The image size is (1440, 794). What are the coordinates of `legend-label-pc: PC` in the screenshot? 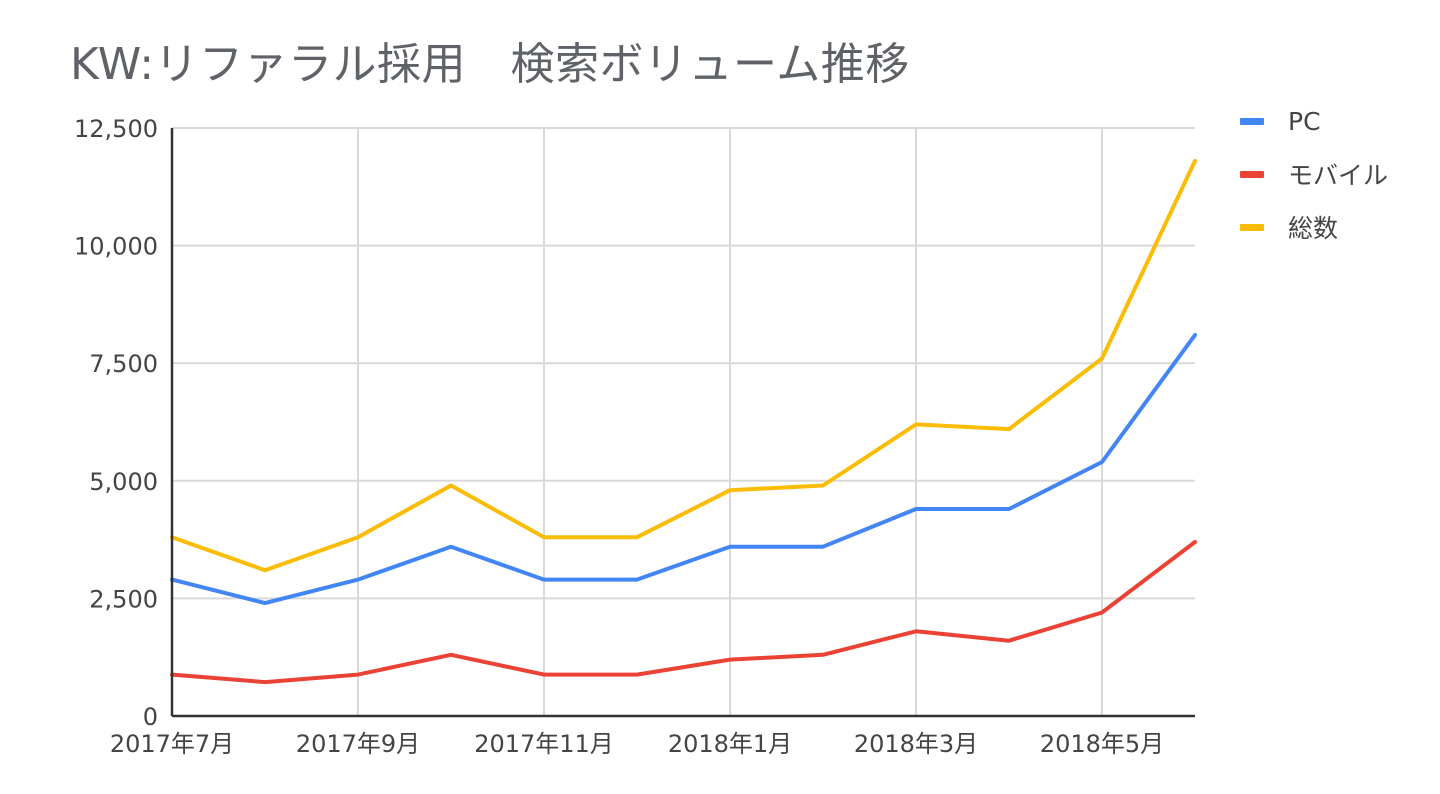 It's located at (1304, 121).